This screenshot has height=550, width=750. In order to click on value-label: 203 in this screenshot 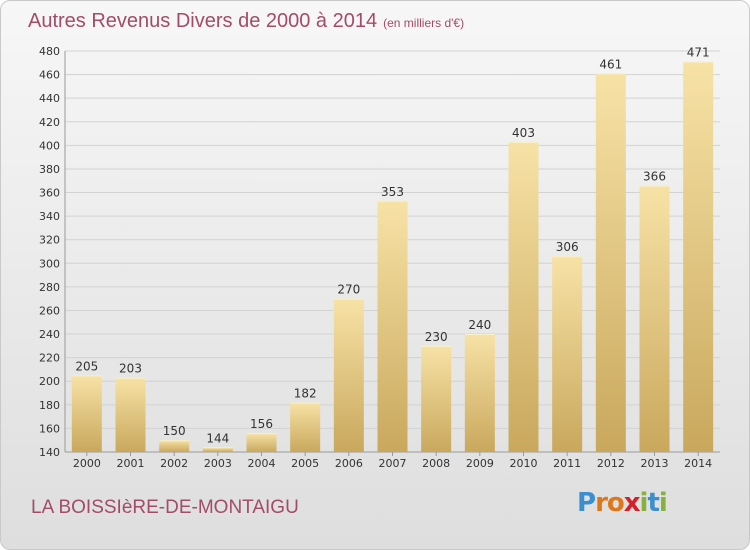, I will do `click(130, 369)`.